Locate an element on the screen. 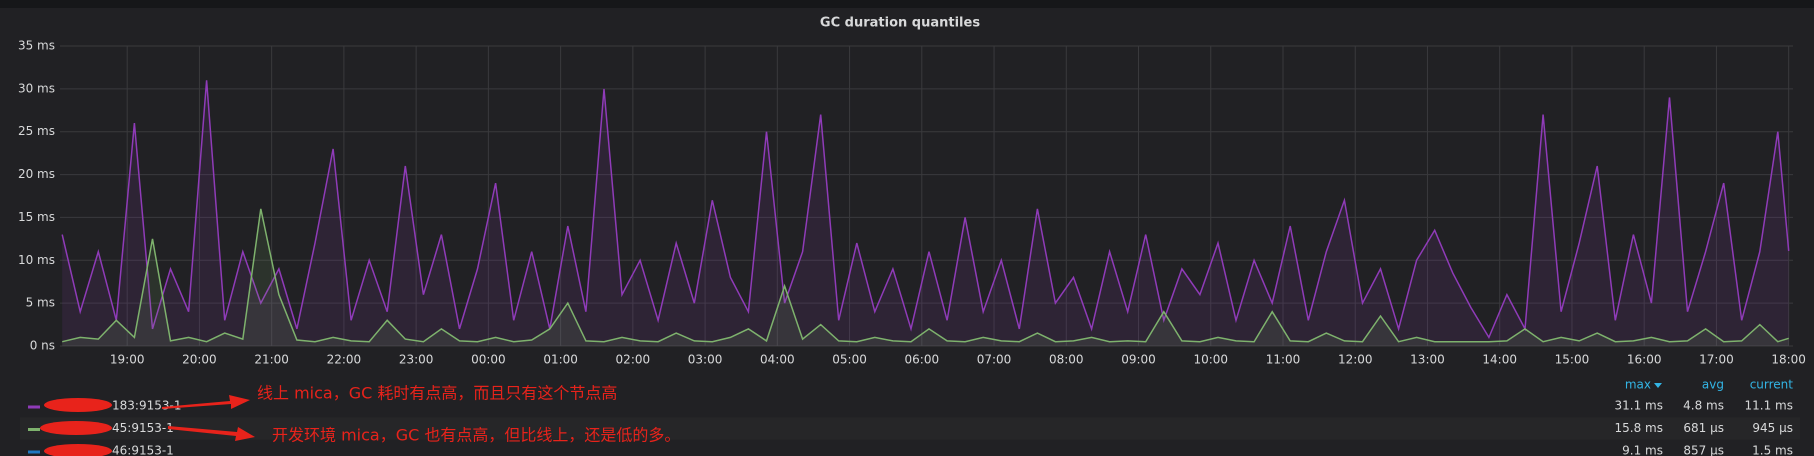  legend-header: avg is located at coordinates (1713, 385).